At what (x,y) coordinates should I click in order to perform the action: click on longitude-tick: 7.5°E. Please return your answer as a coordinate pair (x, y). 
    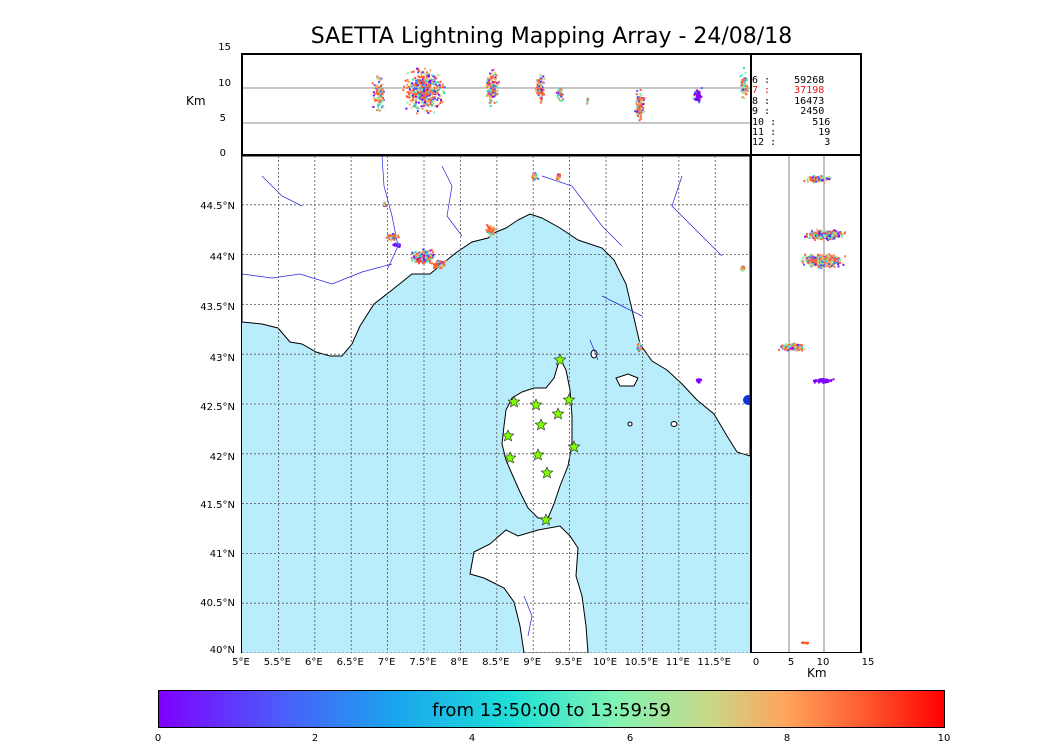
    Looking at the image, I should click on (423, 662).